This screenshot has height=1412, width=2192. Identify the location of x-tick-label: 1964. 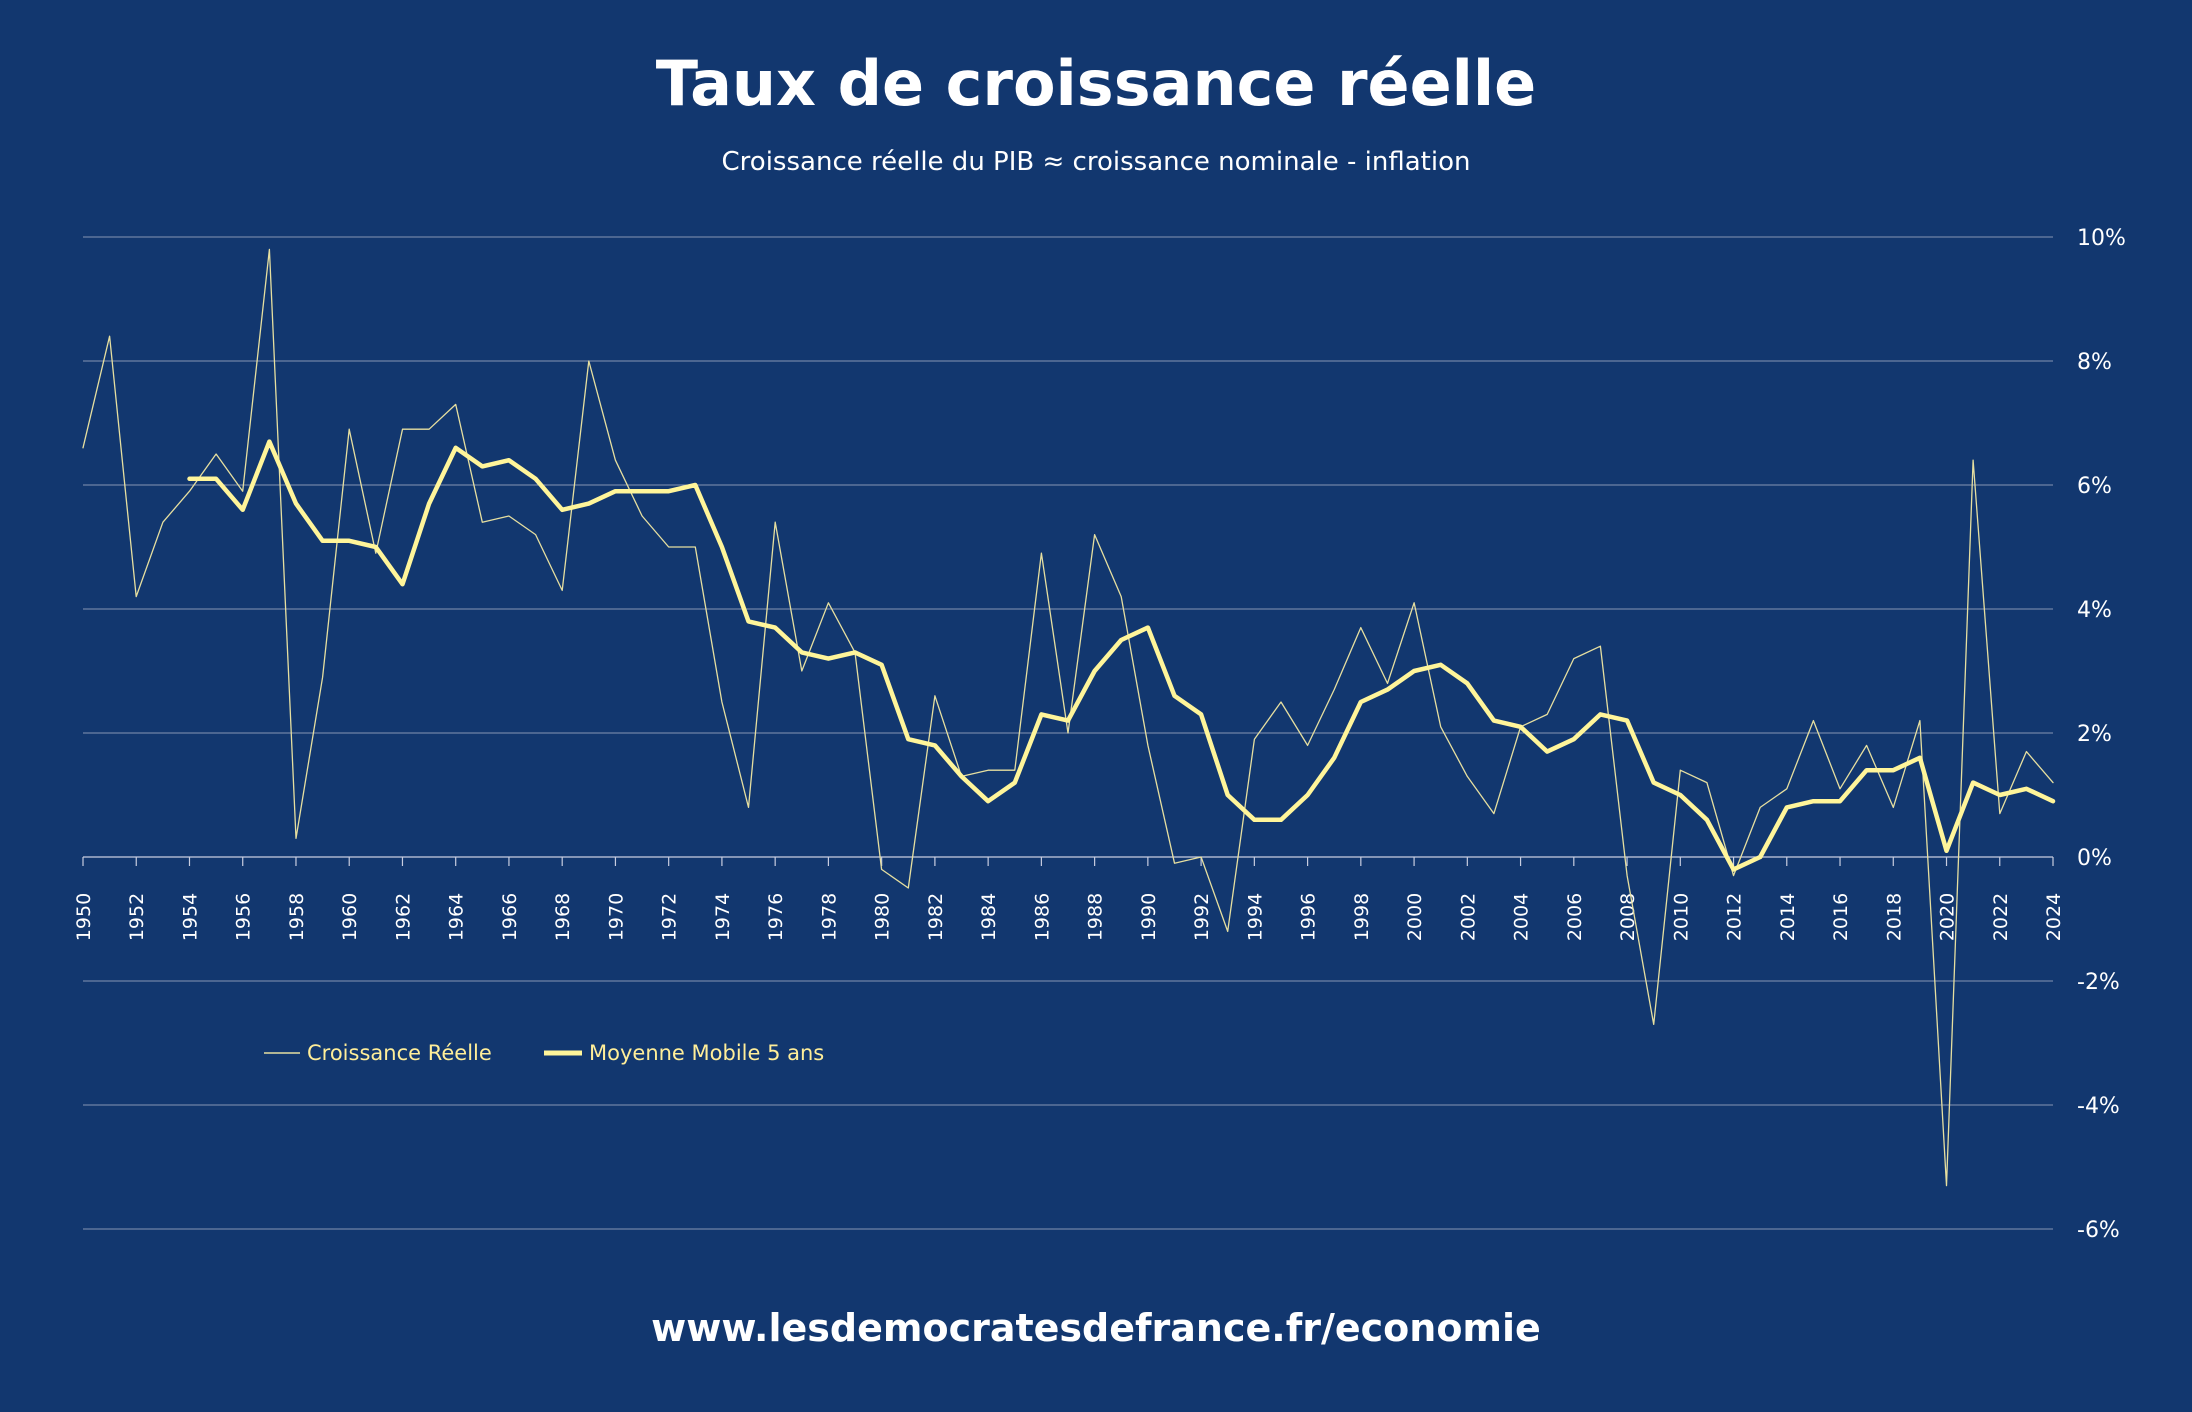
(457, 917).